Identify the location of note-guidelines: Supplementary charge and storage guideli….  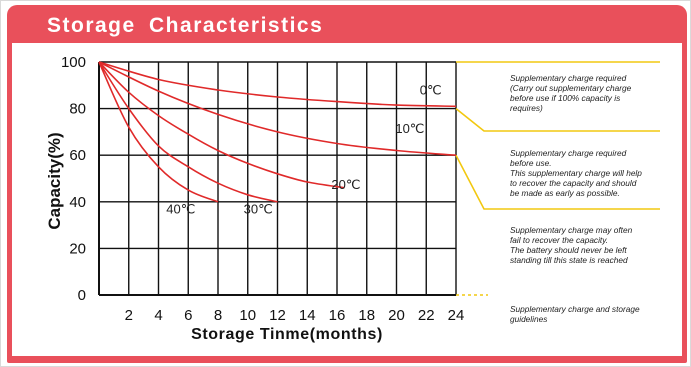
(575, 314).